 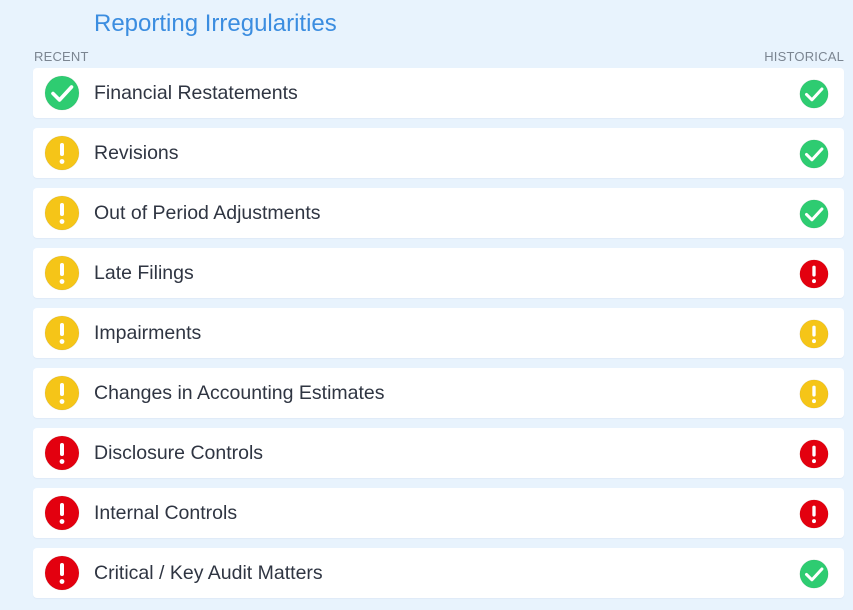 What do you see at coordinates (148, 333) in the screenshot?
I see `irregularity-label: Impairments` at bounding box center [148, 333].